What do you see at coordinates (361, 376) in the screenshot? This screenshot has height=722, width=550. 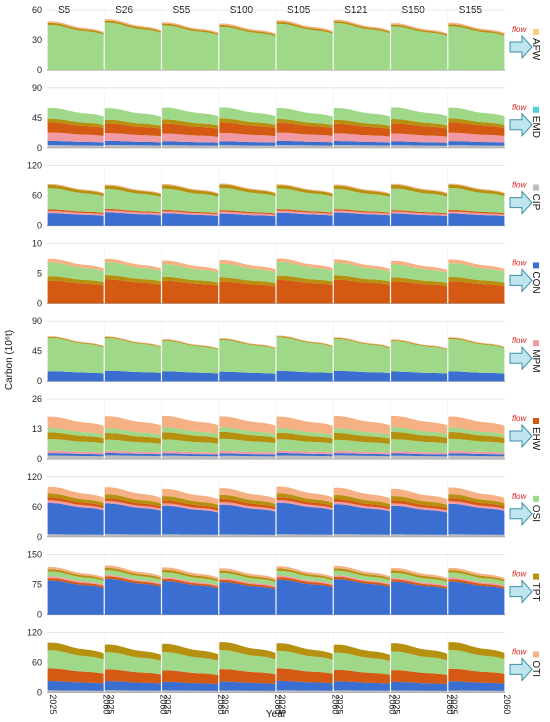 I see `area-MPM-CON-S121` at bounding box center [361, 376].